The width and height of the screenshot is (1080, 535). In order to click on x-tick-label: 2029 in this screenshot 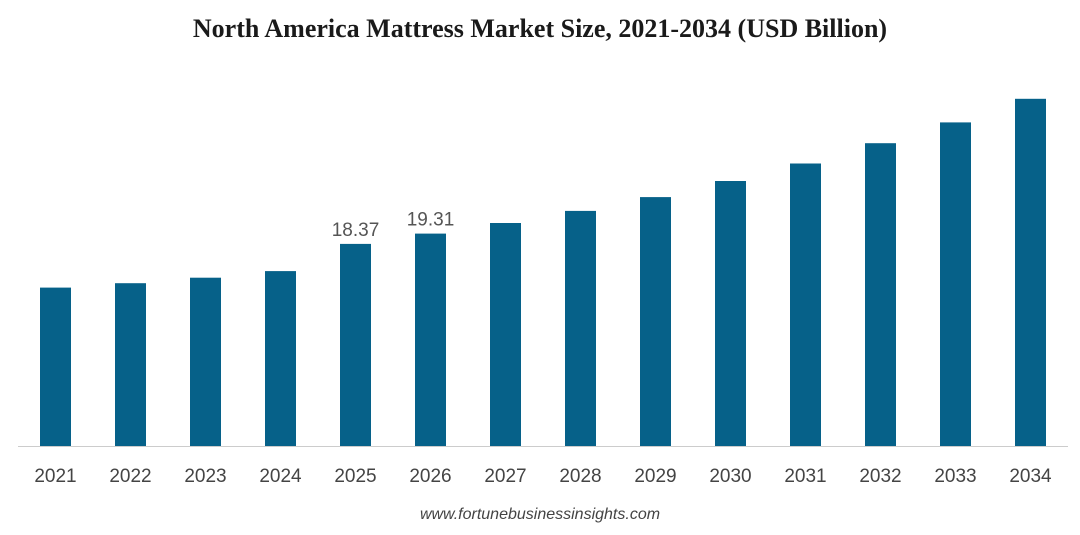, I will do `click(655, 476)`.